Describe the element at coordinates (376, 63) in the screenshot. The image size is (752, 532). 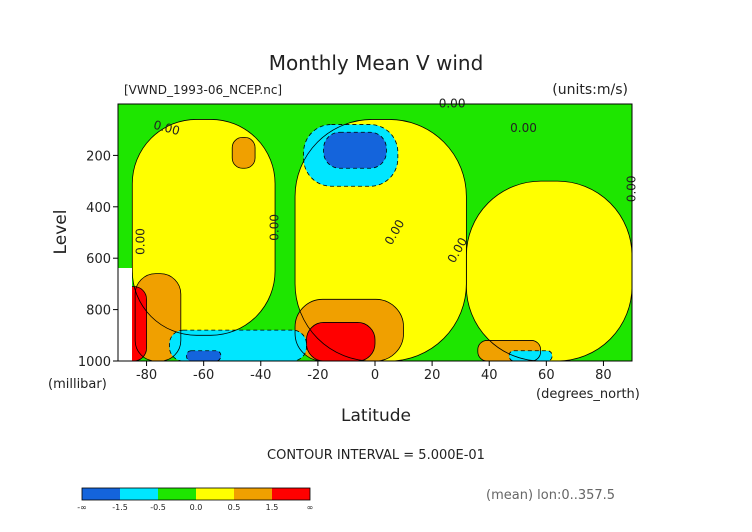
I see `chart-title: Monthly Mean V wind` at that location.